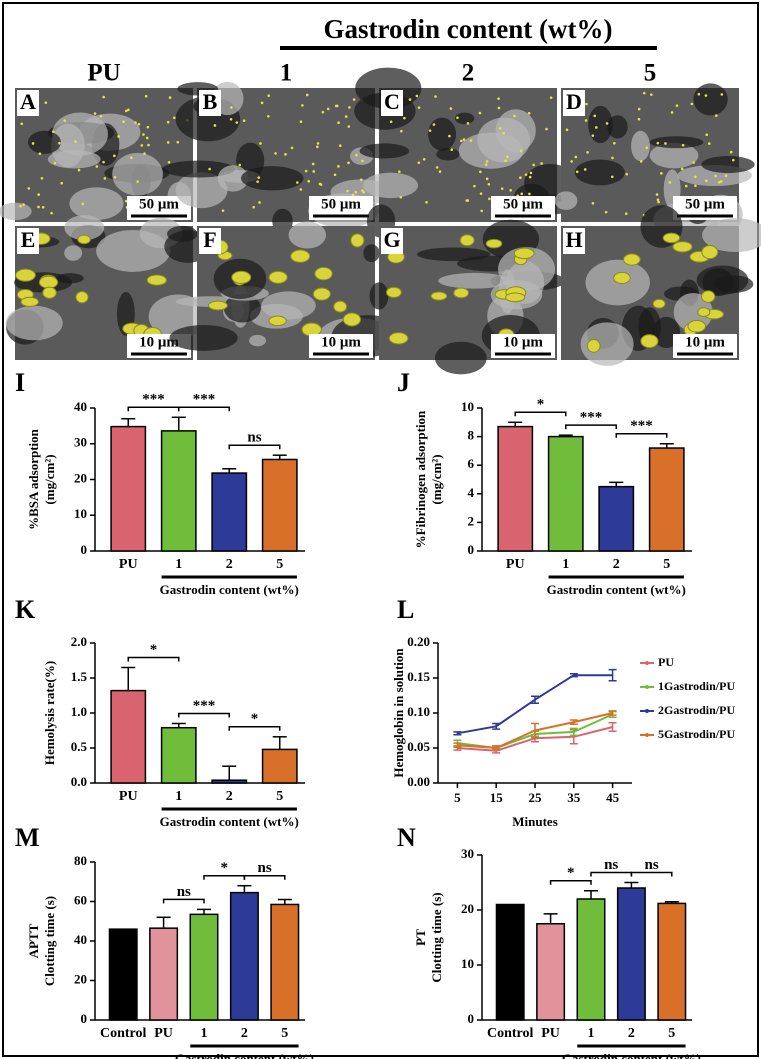 The image size is (761, 1059). I want to click on y-axis-label: Hemoglobin in solution, so click(398, 713).